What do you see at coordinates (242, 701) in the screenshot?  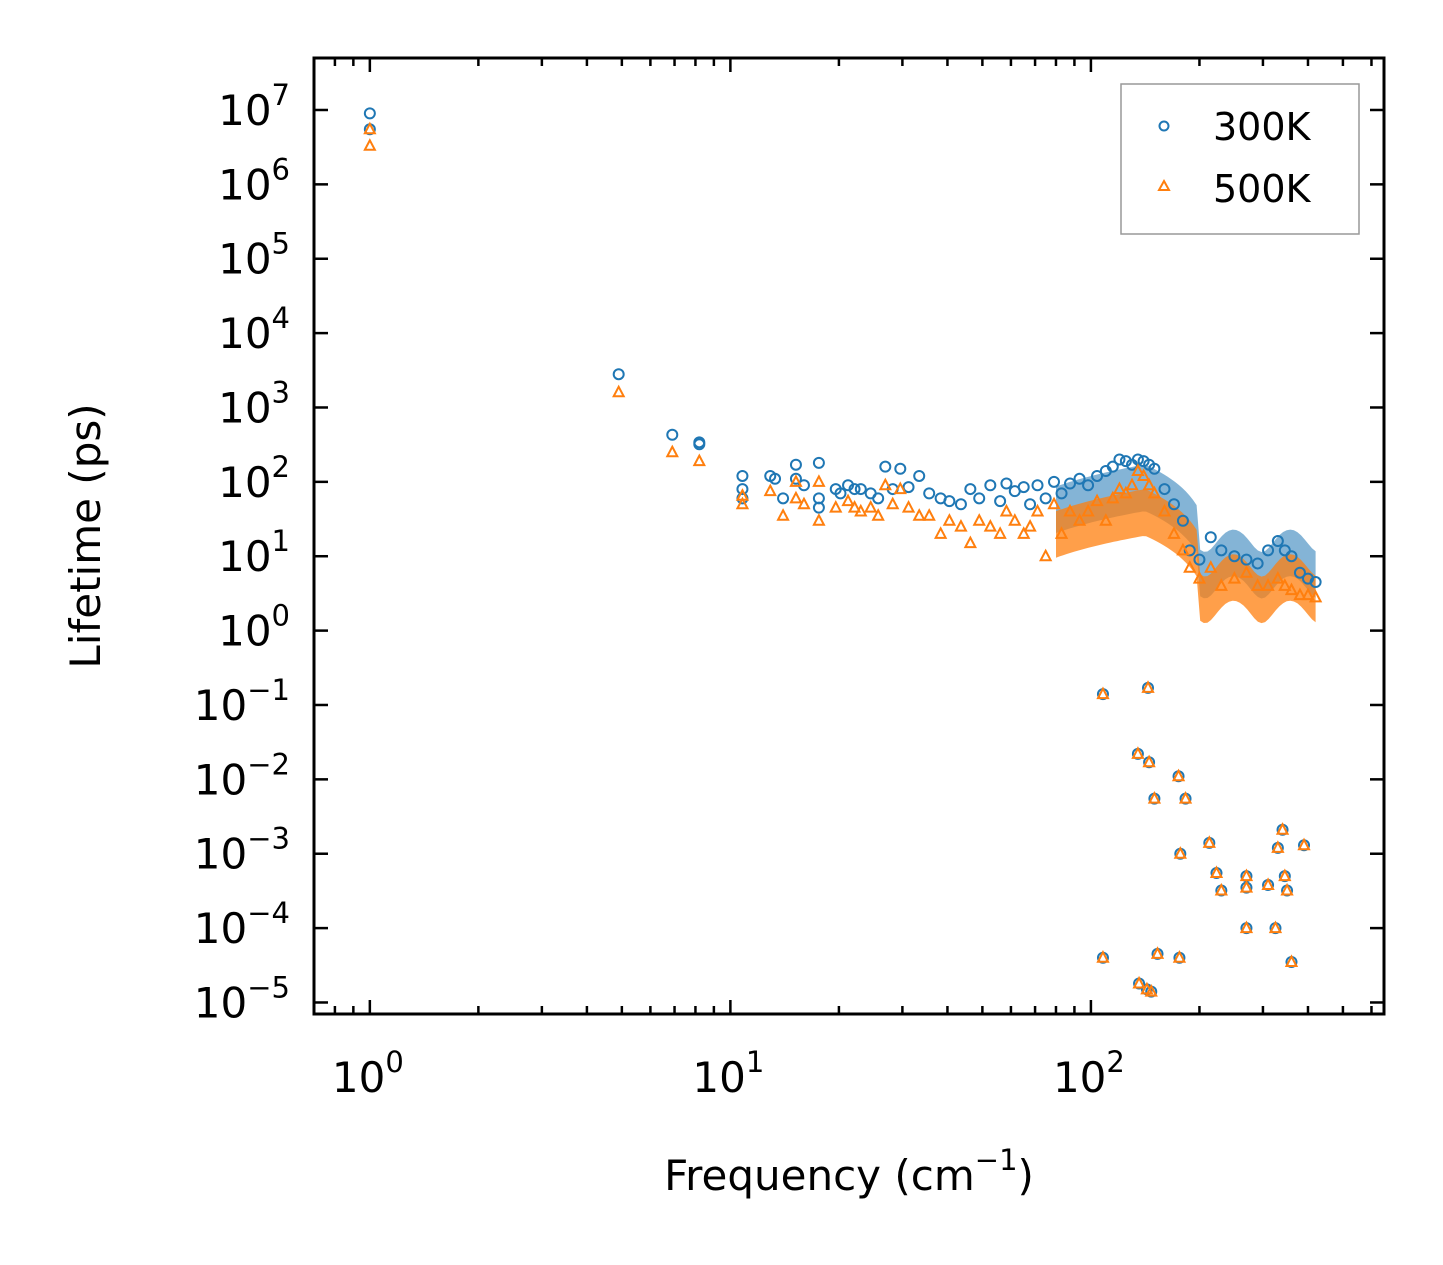 I see `y-tick-label: 10⁻¹` at bounding box center [242, 701].